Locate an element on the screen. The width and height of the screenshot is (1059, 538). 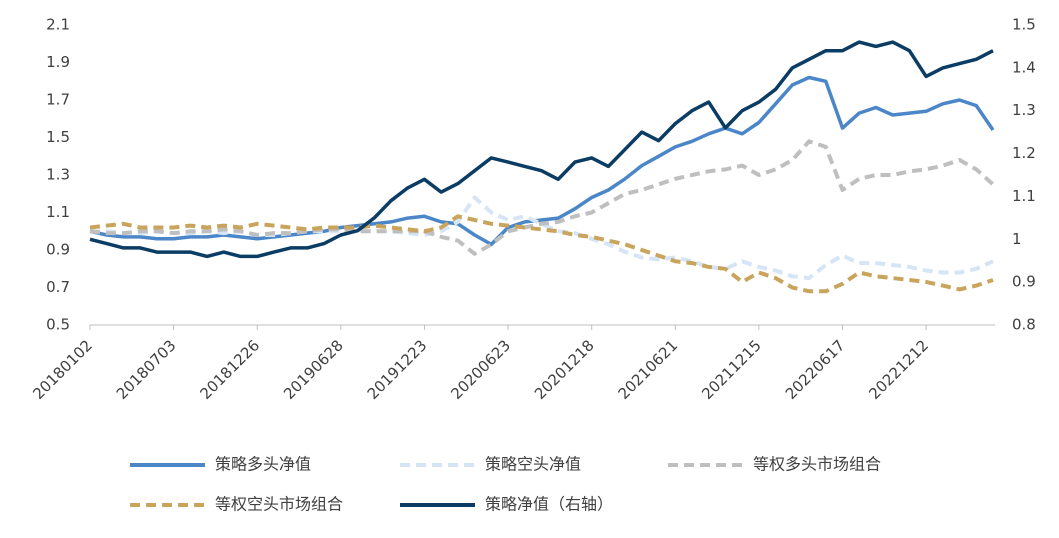
x-tick-label: 20200623 is located at coordinates (480, 369).